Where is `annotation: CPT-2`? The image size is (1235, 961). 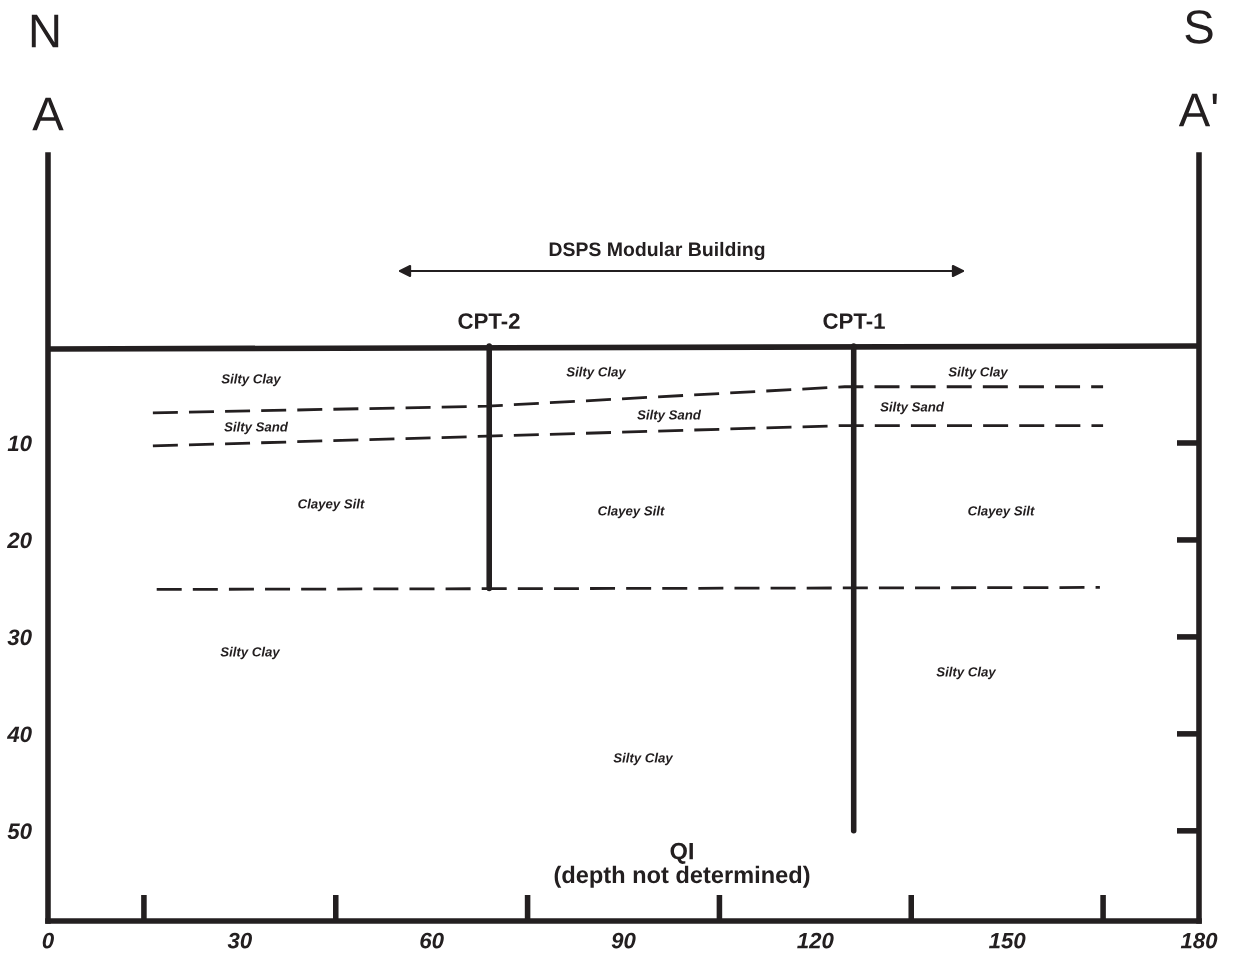 annotation: CPT-2 is located at coordinates (489, 321).